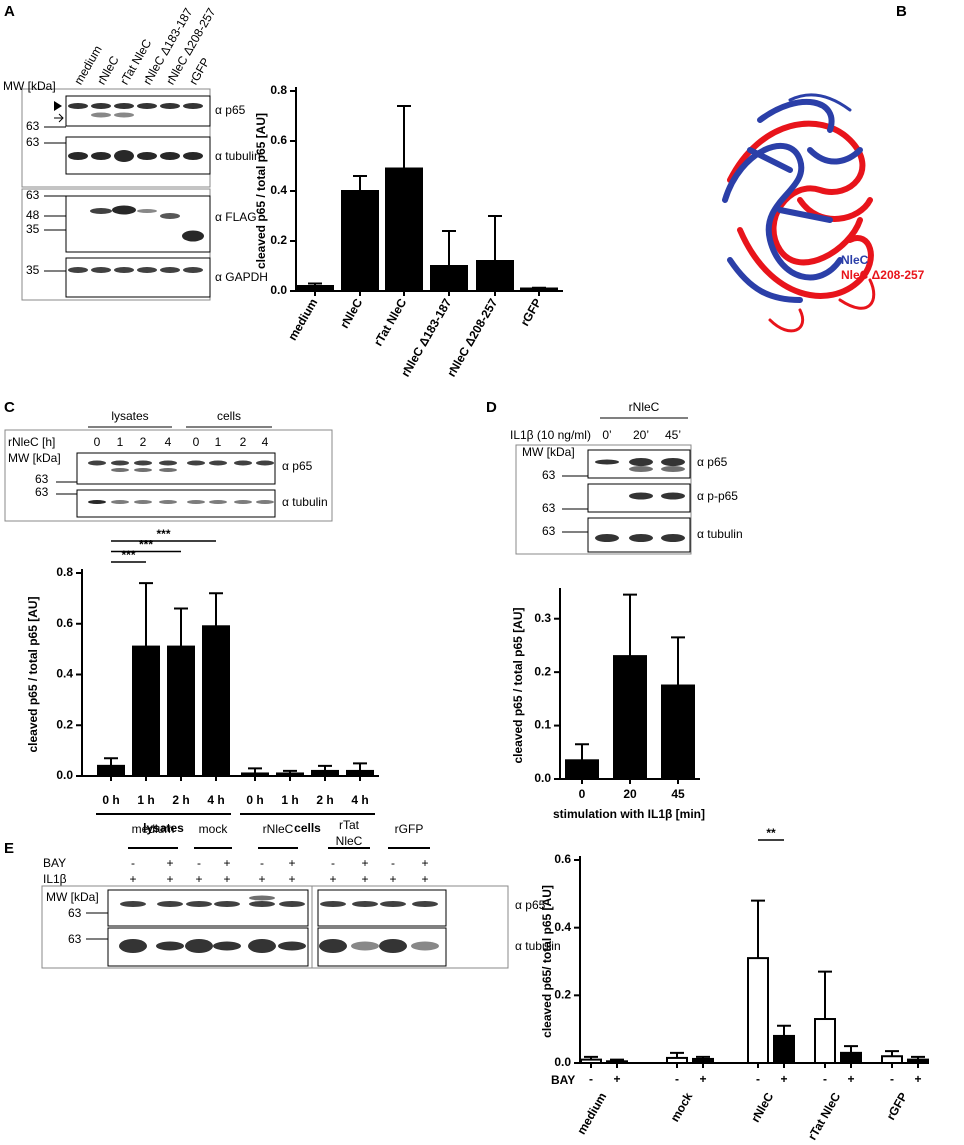  I want to click on panel-label: B, so click(901, 11).